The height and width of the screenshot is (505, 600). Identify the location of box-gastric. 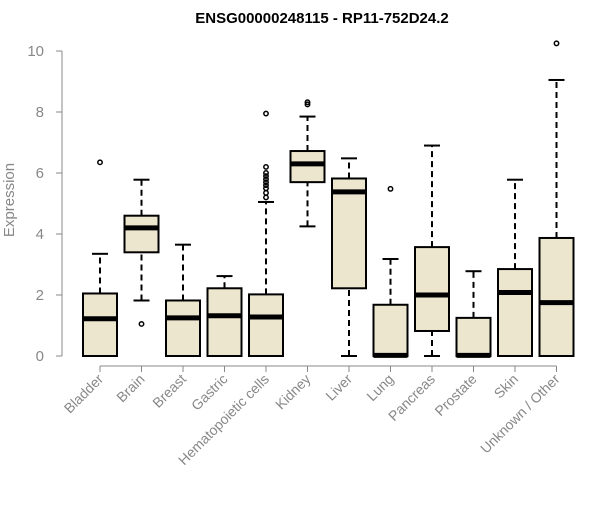
(224, 316).